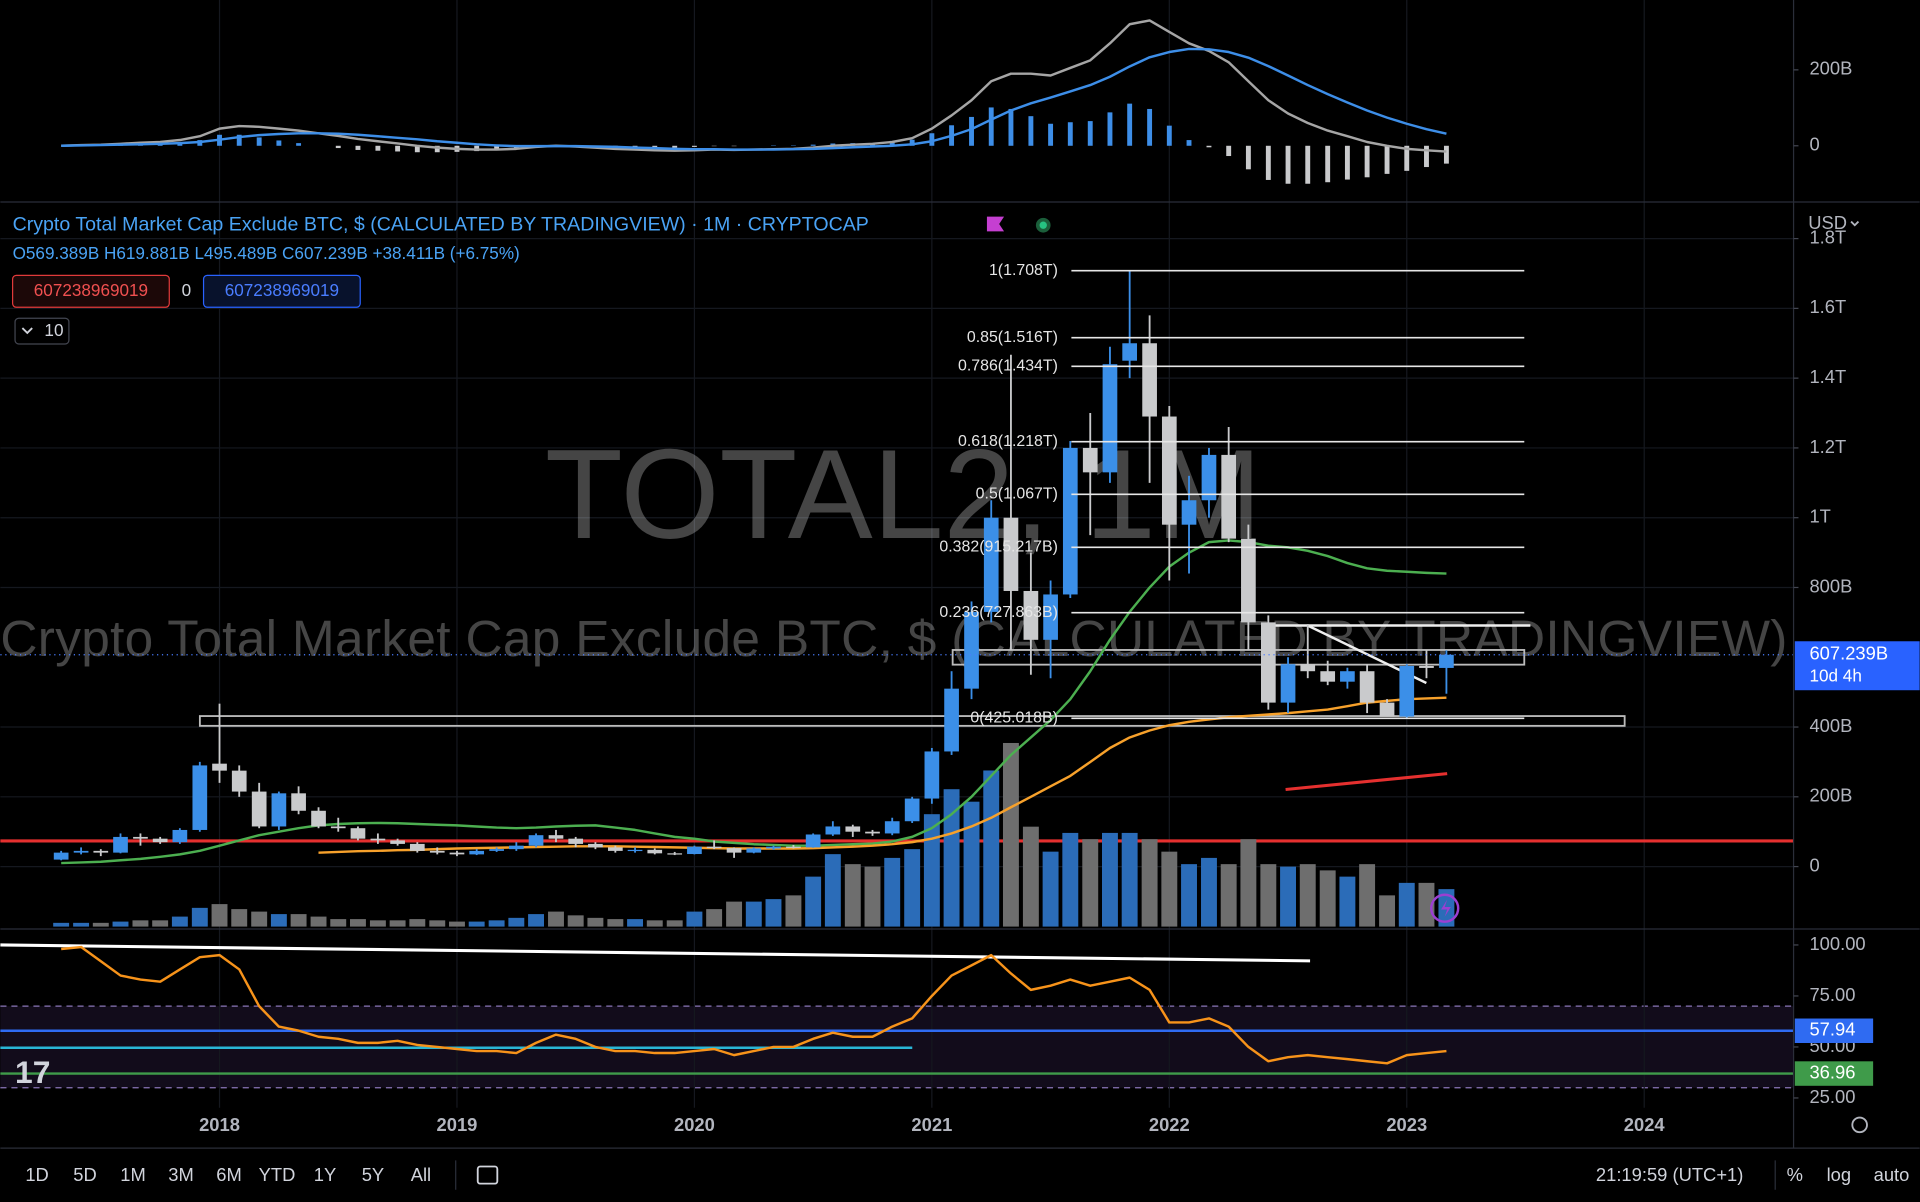  What do you see at coordinates (1892, 1174) in the screenshot?
I see `scale-option: auto` at bounding box center [1892, 1174].